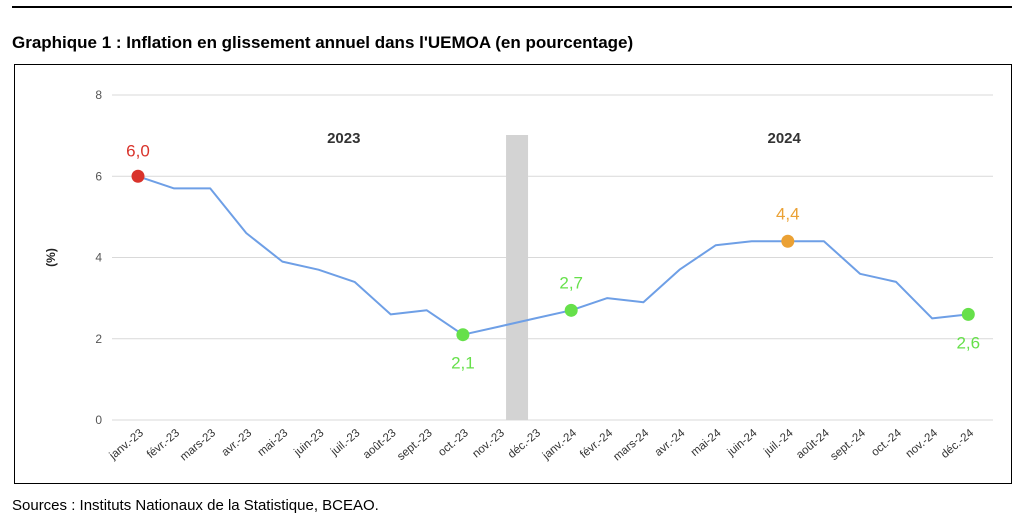  What do you see at coordinates (273, 443) in the screenshot?
I see `x-tick-label: mai-23` at bounding box center [273, 443].